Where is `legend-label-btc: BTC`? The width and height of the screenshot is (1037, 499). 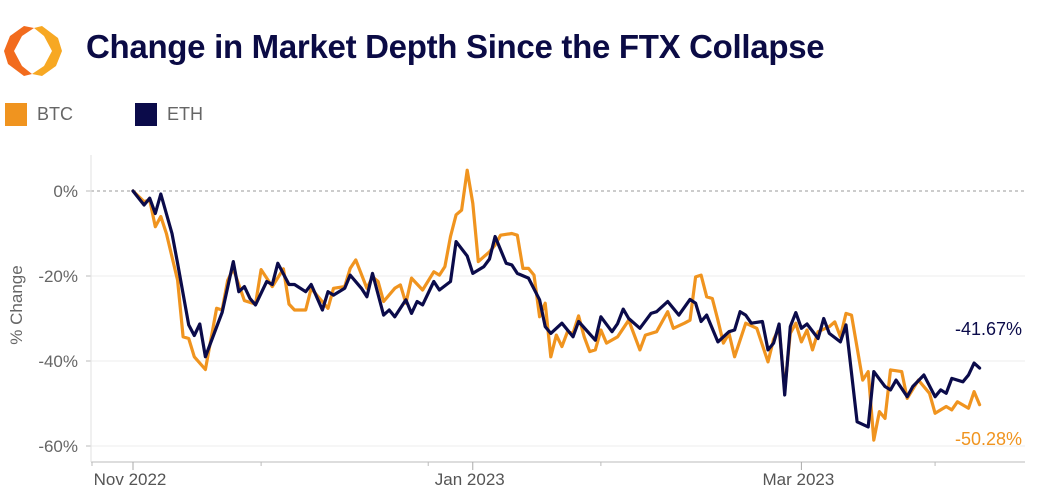
legend-label-btc: BTC is located at coordinates (55, 114).